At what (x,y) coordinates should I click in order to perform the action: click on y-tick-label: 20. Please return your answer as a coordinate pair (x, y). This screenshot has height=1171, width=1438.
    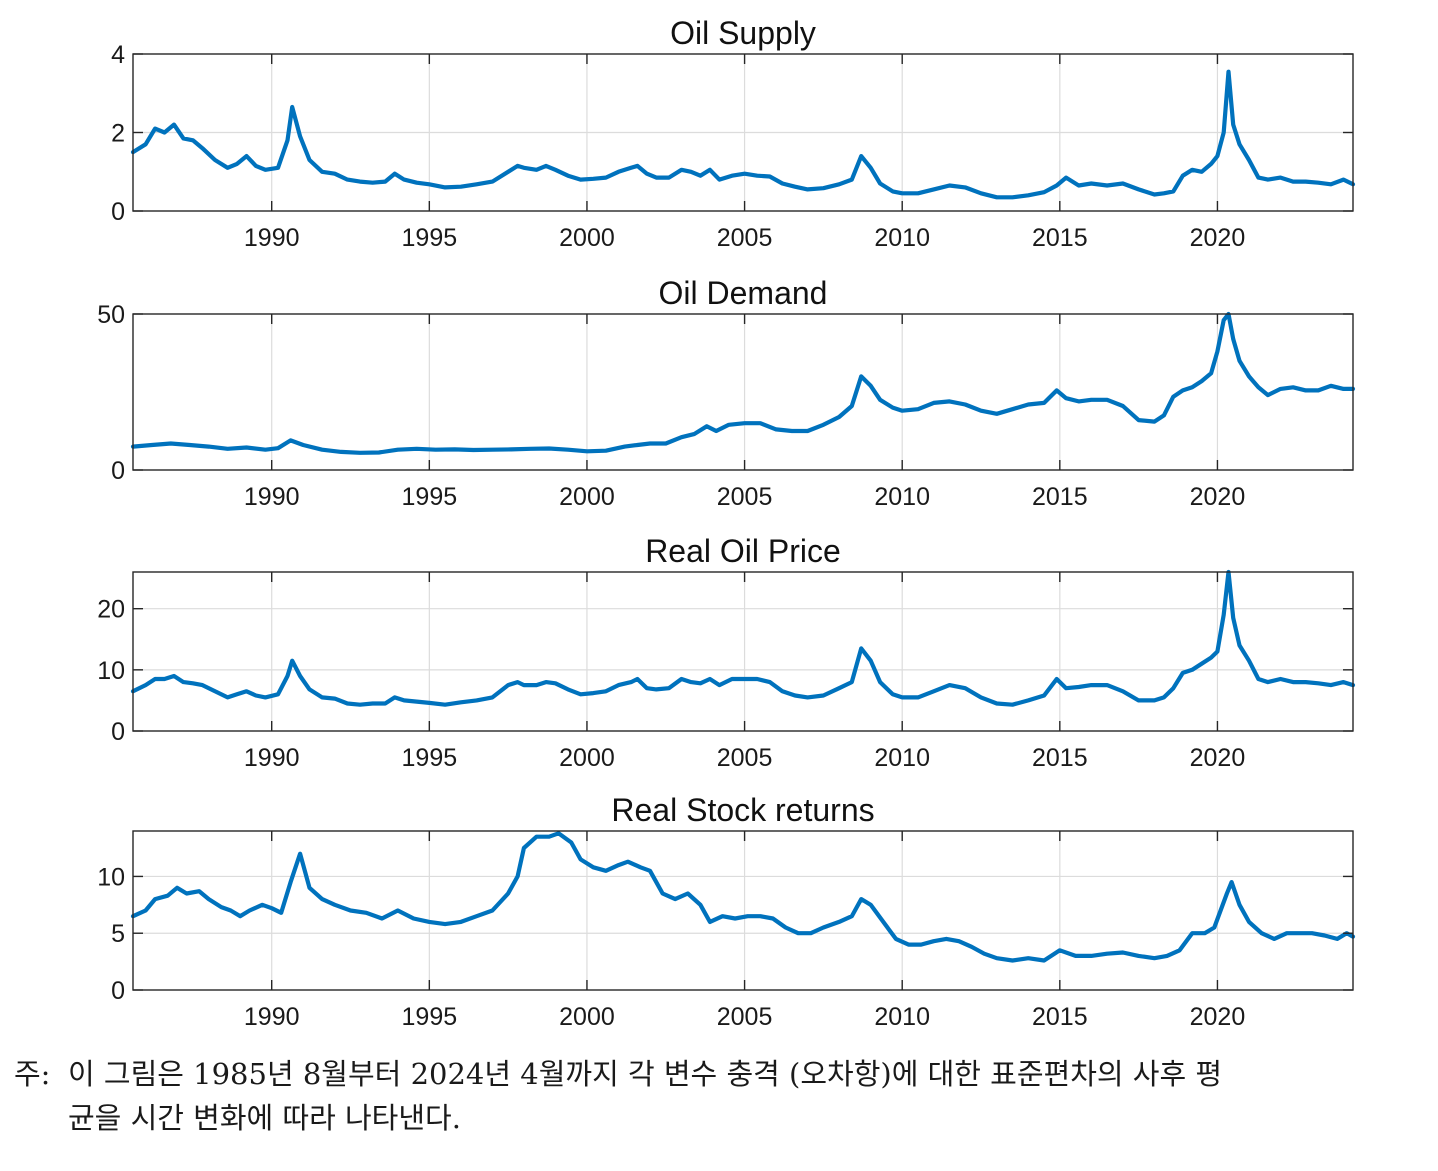
    Looking at the image, I should click on (111, 610).